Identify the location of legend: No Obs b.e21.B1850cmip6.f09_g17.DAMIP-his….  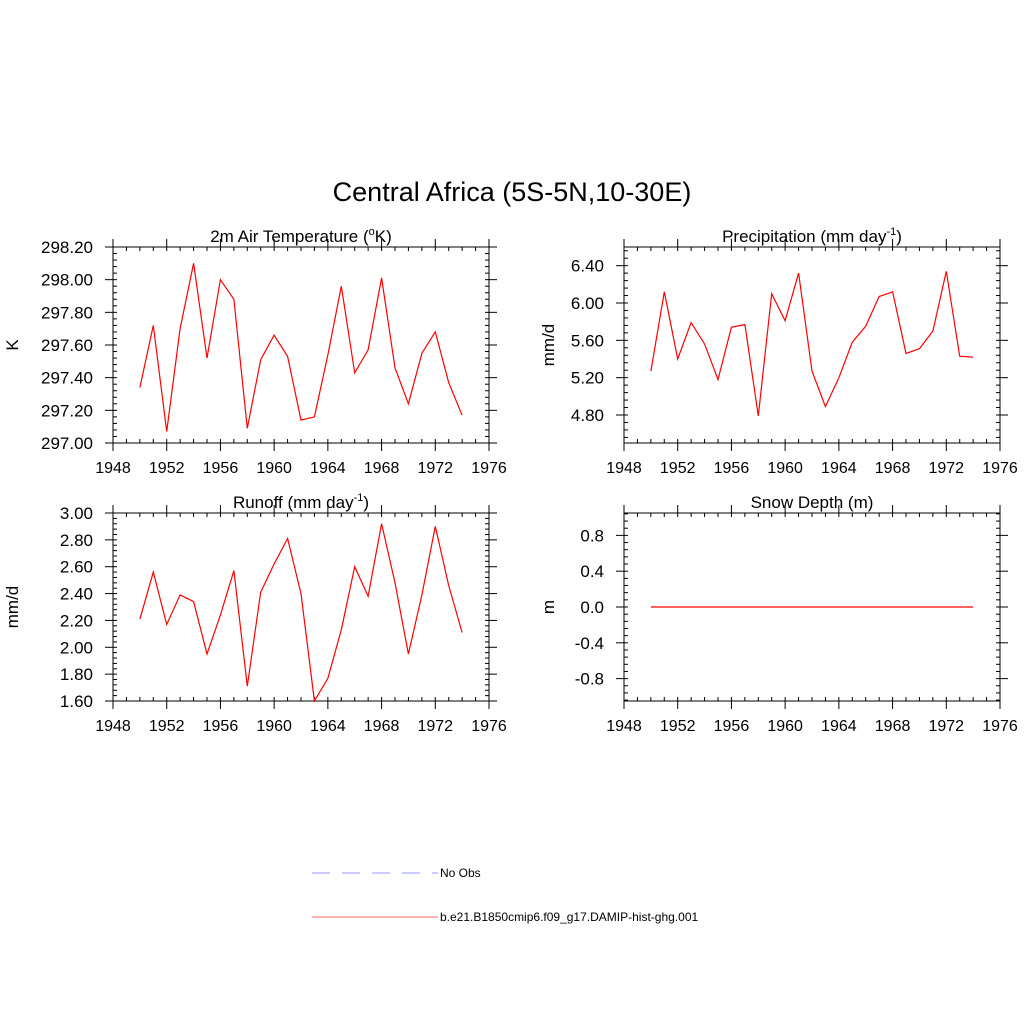
(505, 895).